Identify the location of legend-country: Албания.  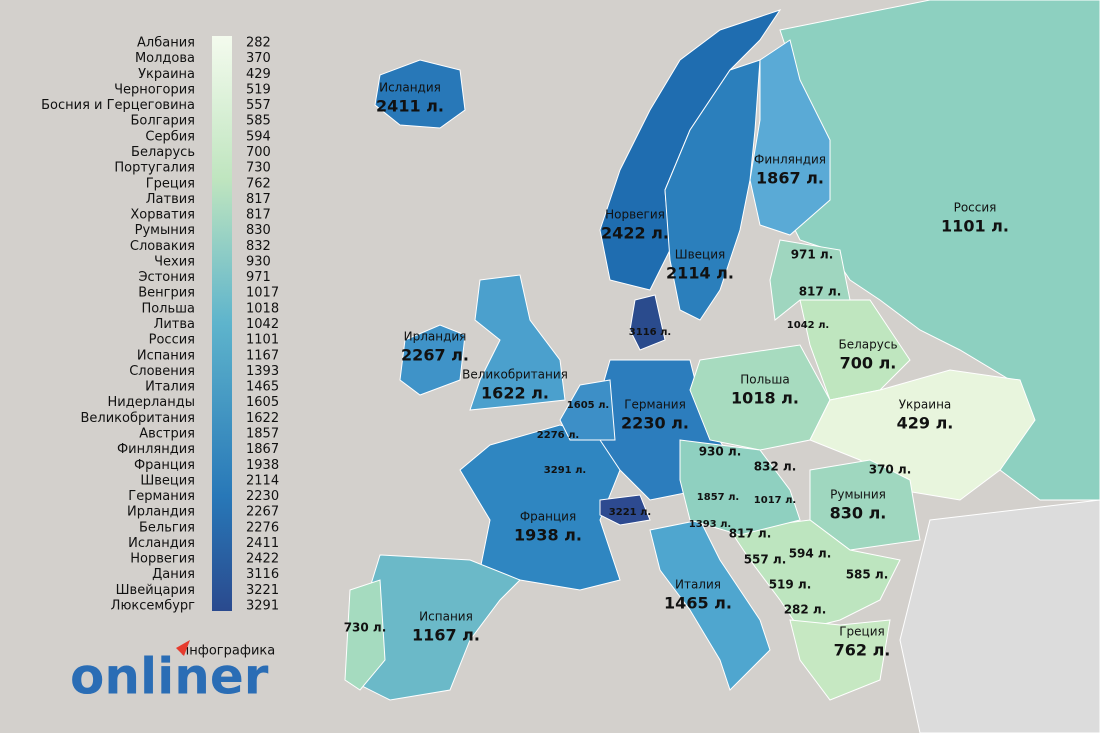
(166, 43).